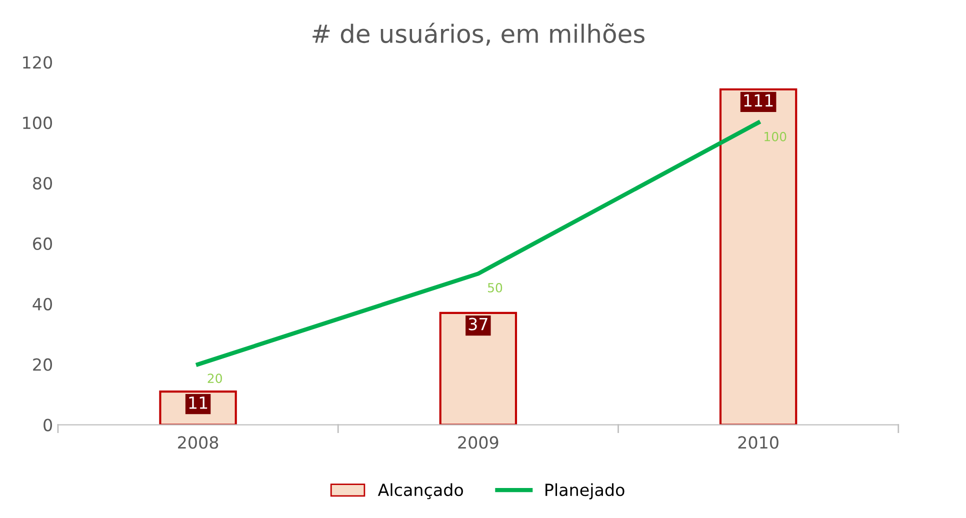 This screenshot has height=518, width=966. What do you see at coordinates (198, 442) in the screenshot?
I see `x-tick-label: 2008` at bounding box center [198, 442].